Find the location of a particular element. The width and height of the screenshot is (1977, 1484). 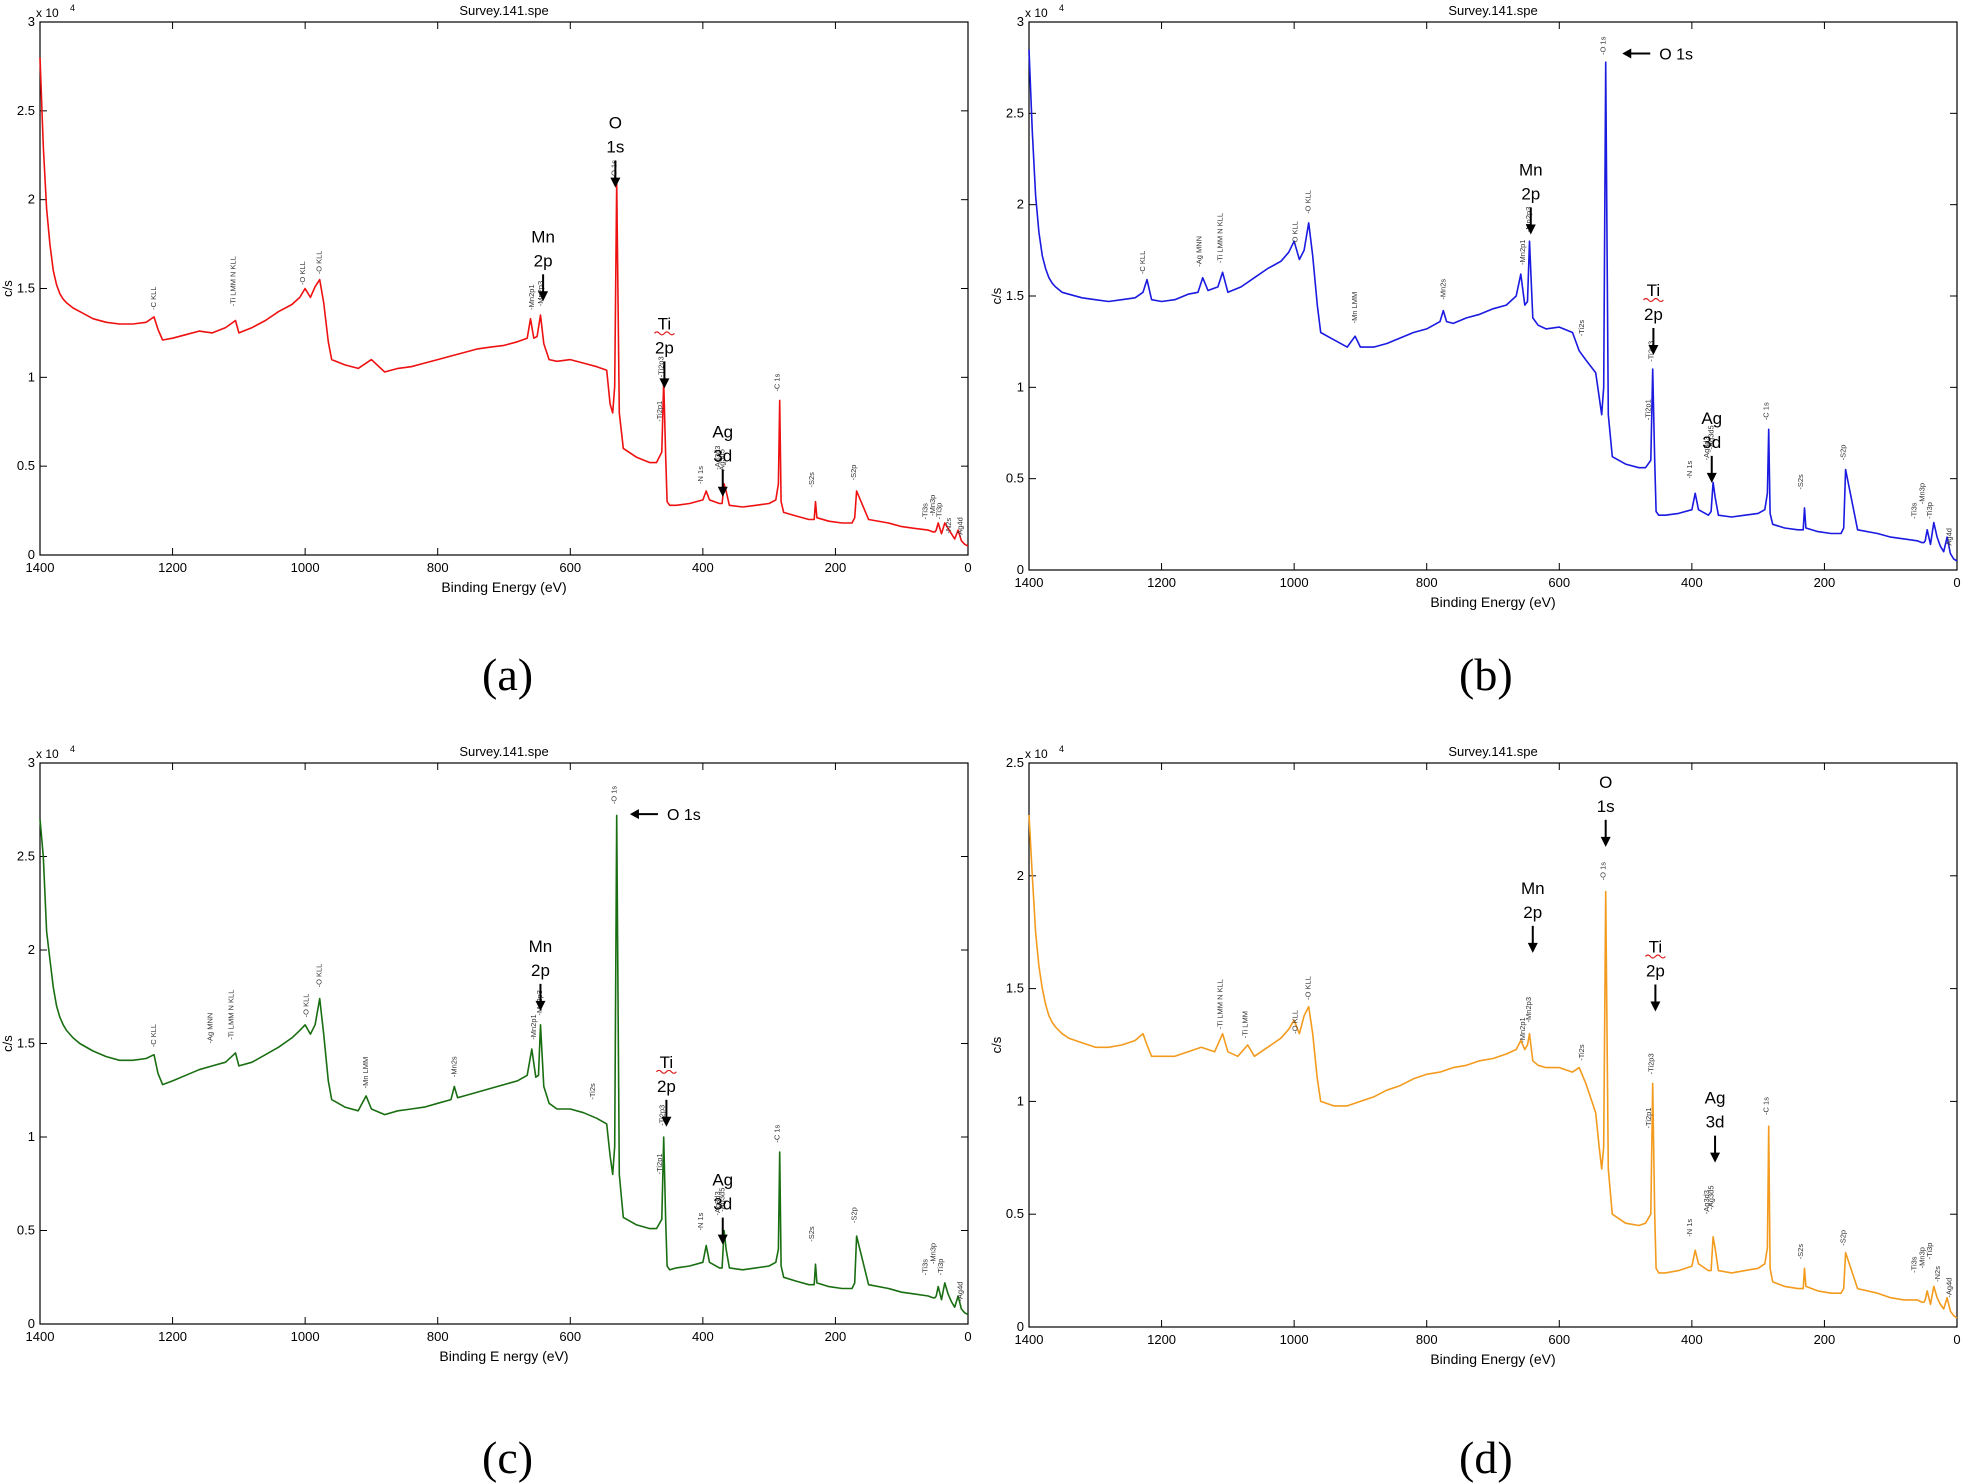

x-axis-label: Binding Energy (eV) is located at coordinates (1492, 1359).